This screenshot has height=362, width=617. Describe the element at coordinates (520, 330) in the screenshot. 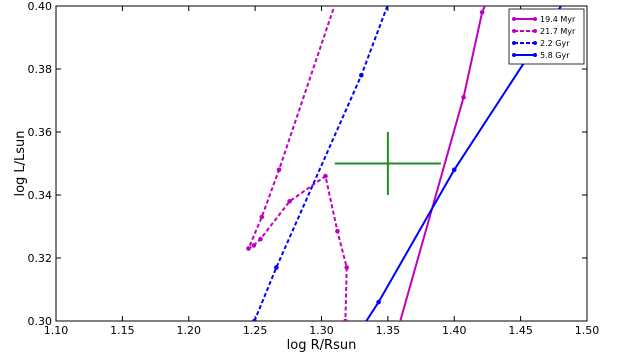

I see `x-tick-label: 1.45` at that location.